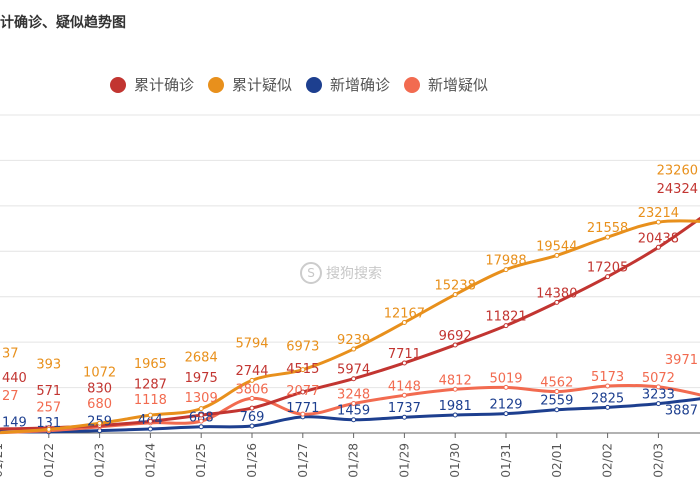 This screenshot has width=700, height=500. What do you see at coordinates (404, 354) in the screenshot?
I see `data-label: 7711` at bounding box center [404, 354].